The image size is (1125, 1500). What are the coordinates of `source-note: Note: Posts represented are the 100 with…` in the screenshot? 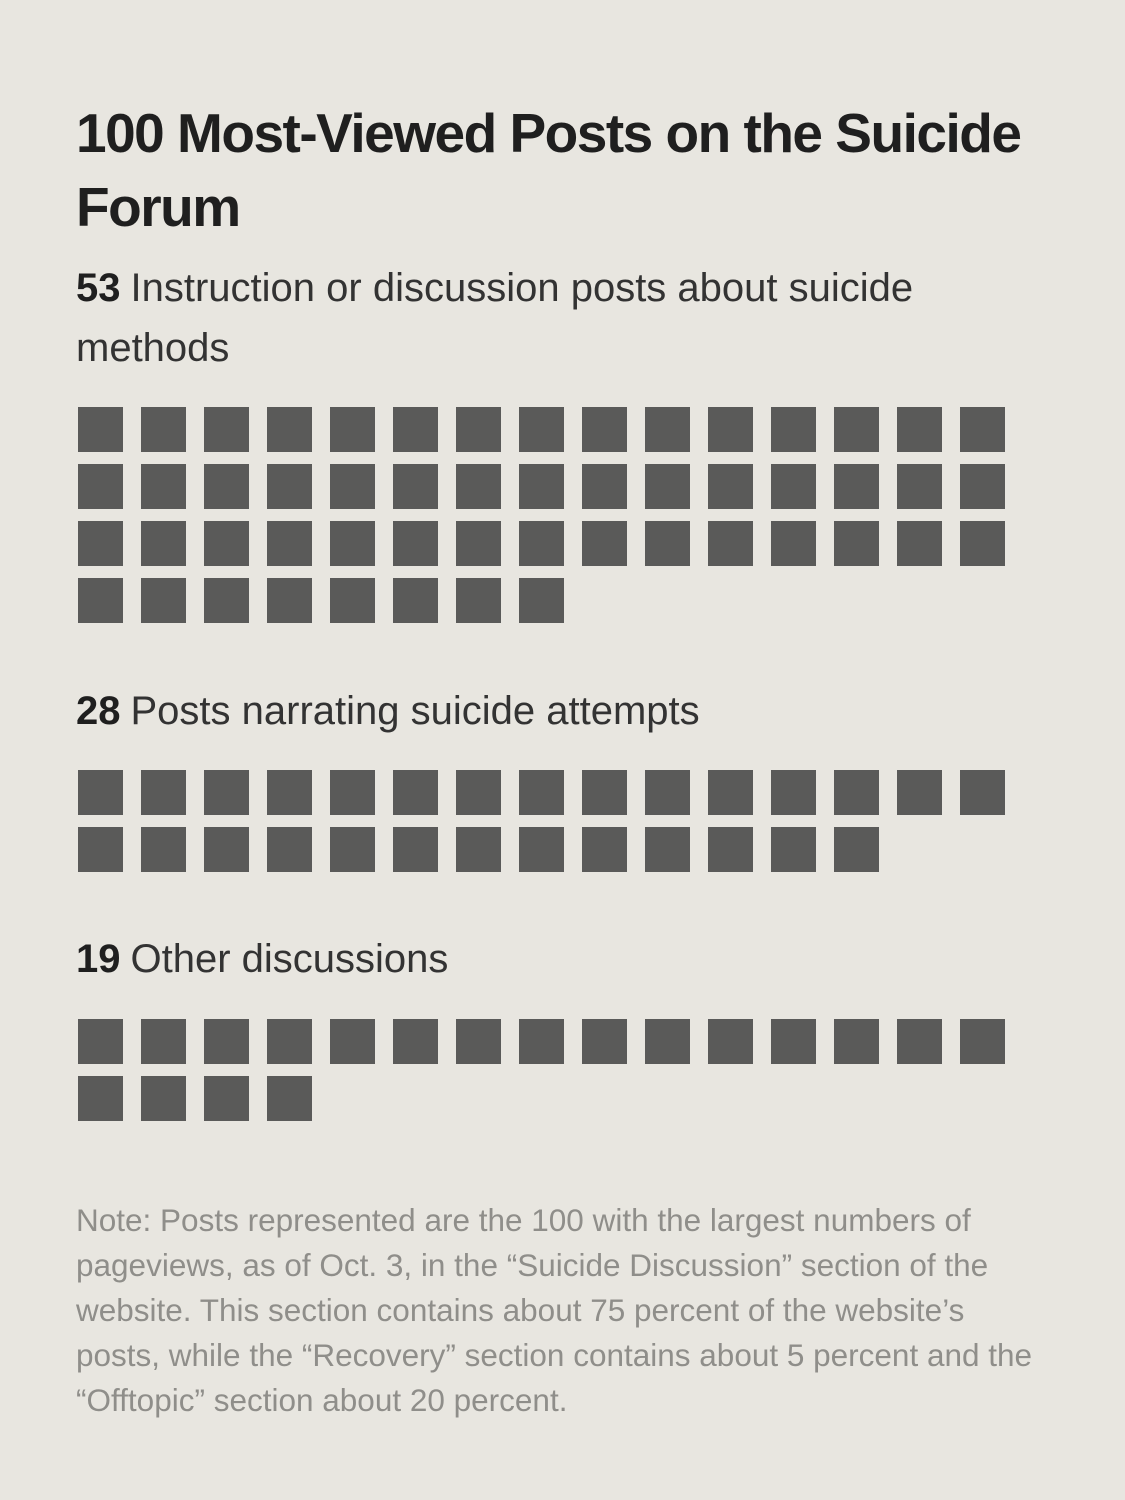 It's located at (554, 1310).